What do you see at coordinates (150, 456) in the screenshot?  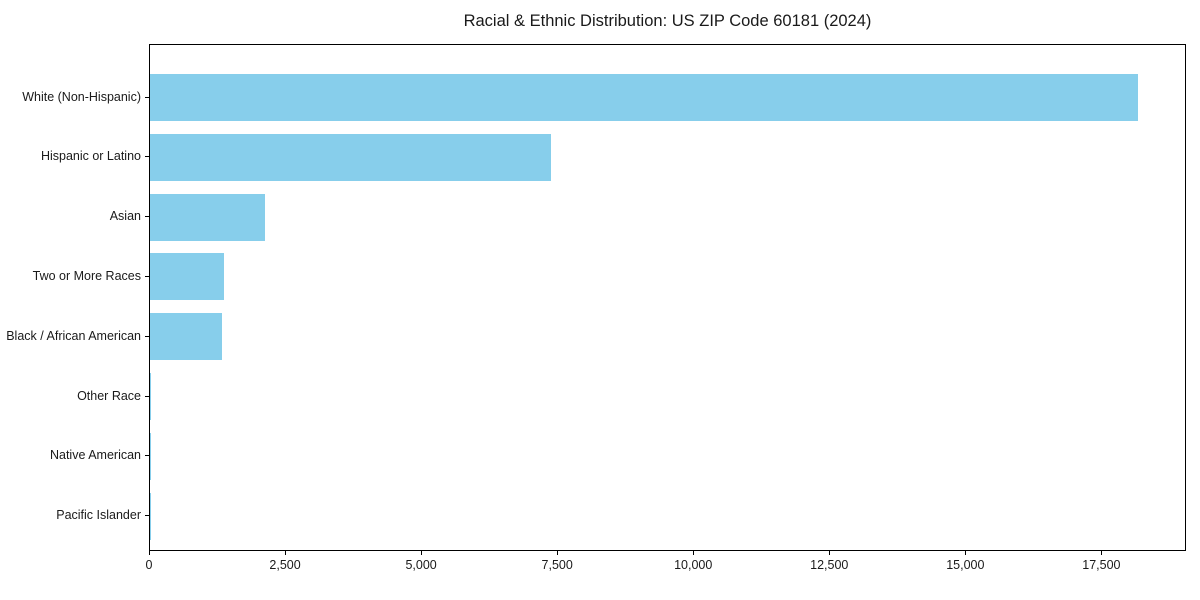 I see `bar-native-american` at bounding box center [150, 456].